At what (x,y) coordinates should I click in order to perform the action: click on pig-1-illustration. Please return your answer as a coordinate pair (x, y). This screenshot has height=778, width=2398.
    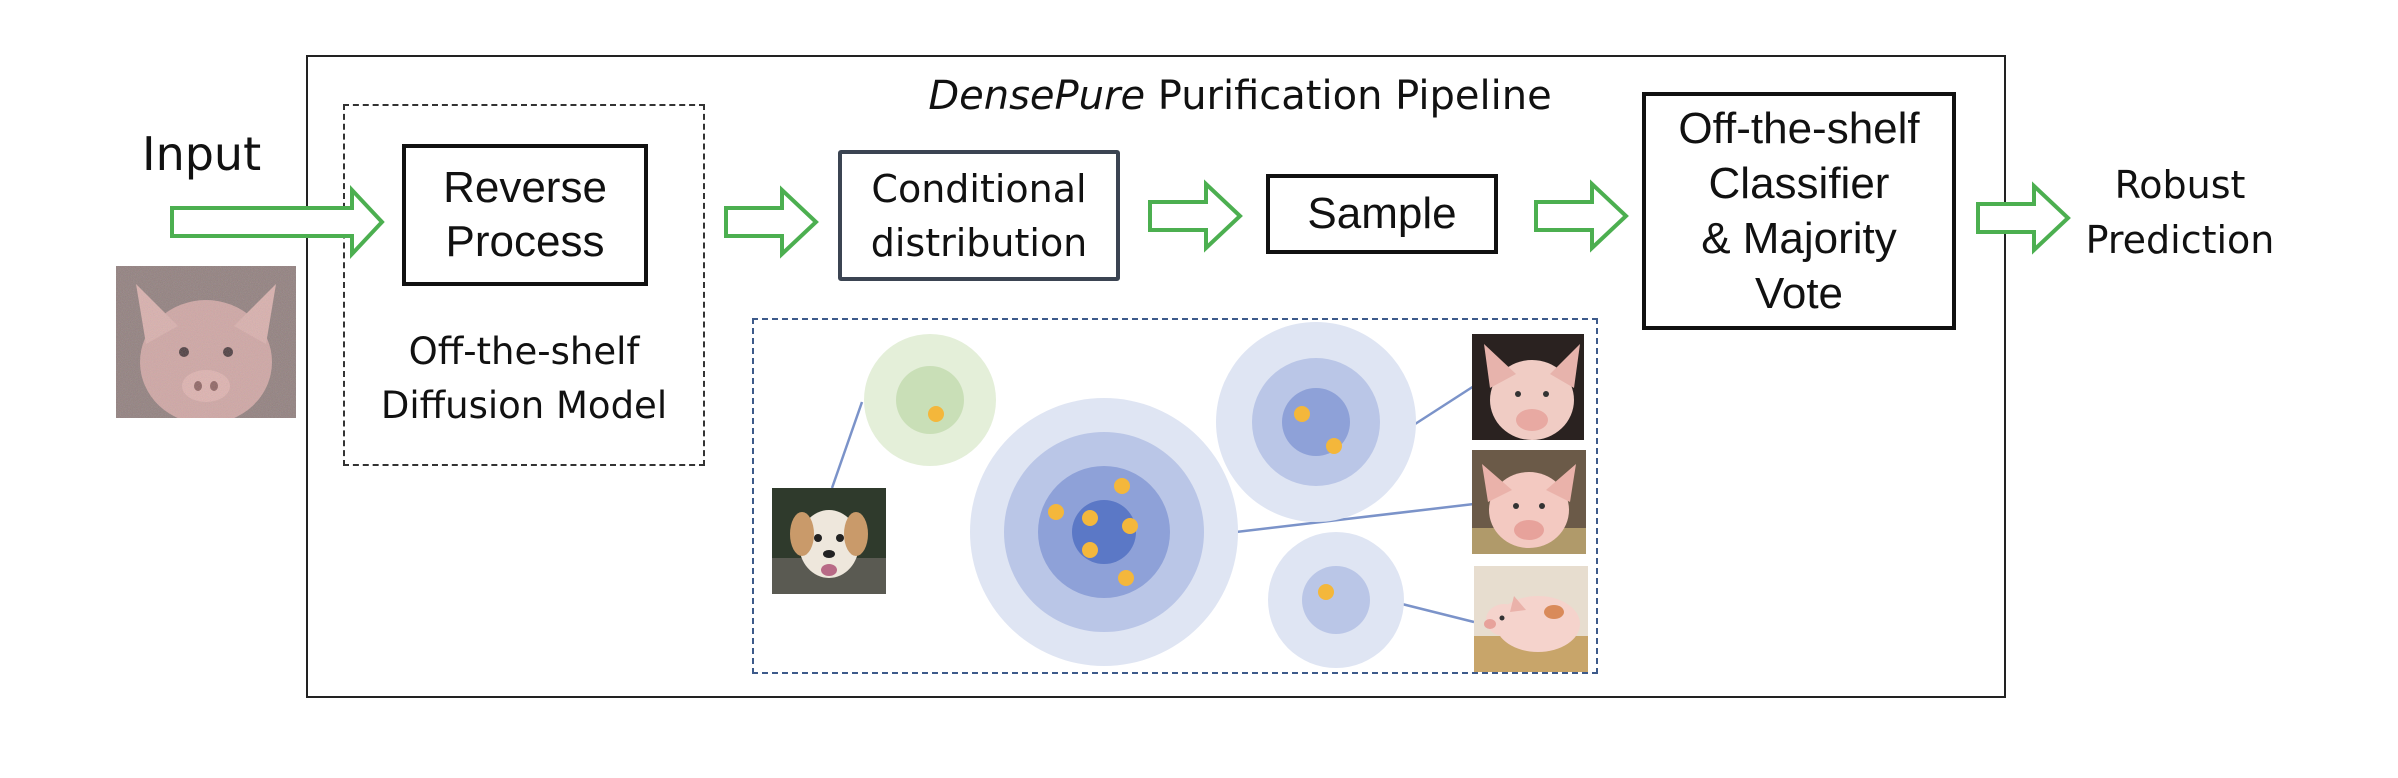
    Looking at the image, I should click on (1528, 387).